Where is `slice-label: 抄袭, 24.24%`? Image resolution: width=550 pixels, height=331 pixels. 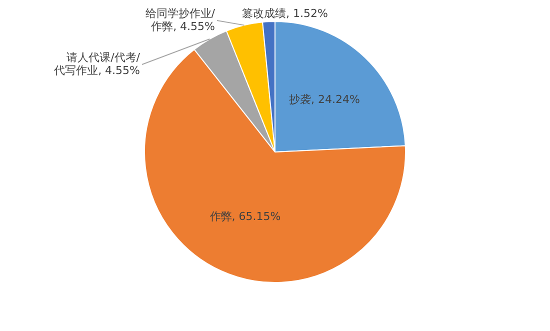 slice-label: 抄袭, 24.24% is located at coordinates (324, 99).